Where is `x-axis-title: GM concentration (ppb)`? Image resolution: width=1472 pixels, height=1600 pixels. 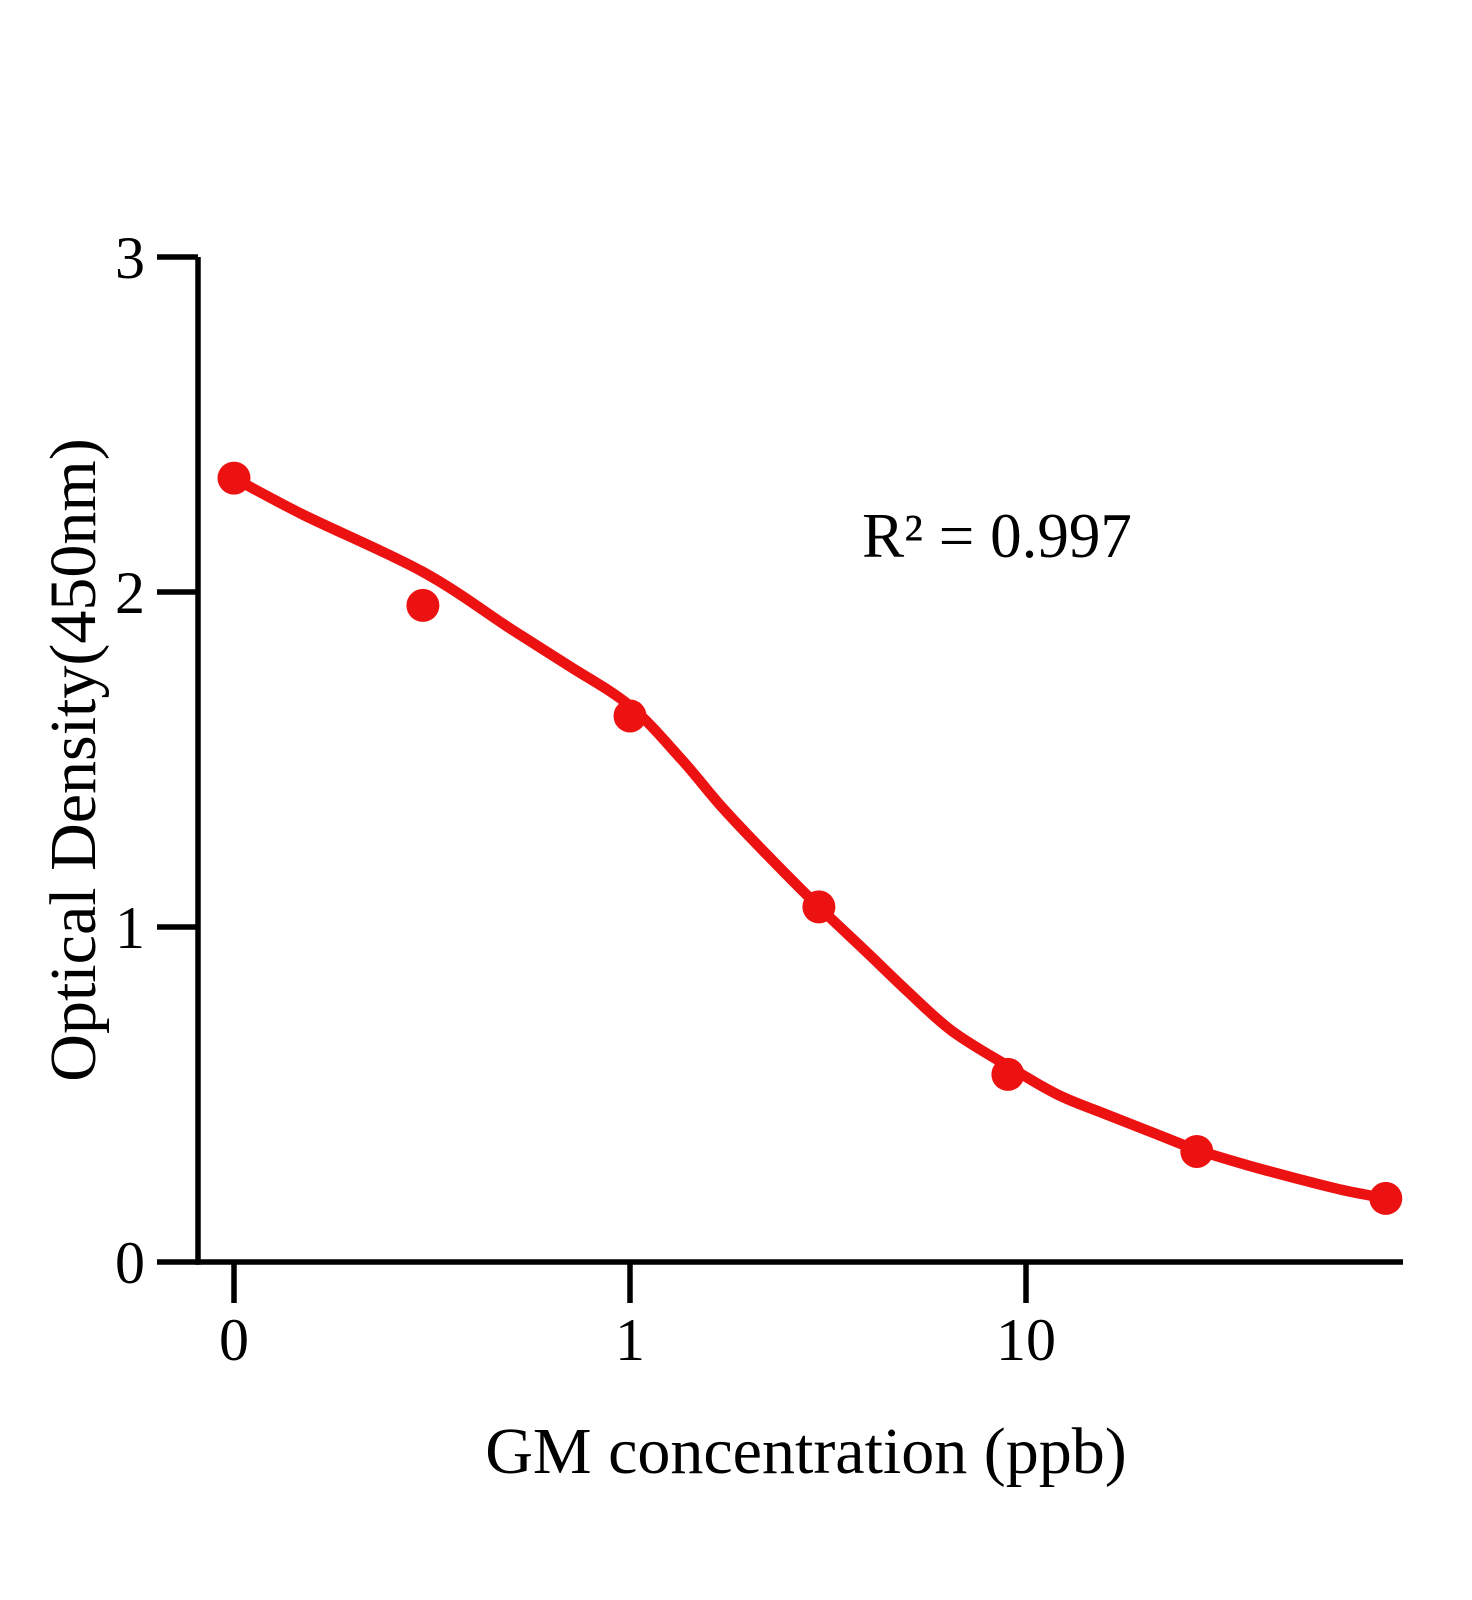
x-axis-title: GM concentration (ppb) is located at coordinates (805, 1451).